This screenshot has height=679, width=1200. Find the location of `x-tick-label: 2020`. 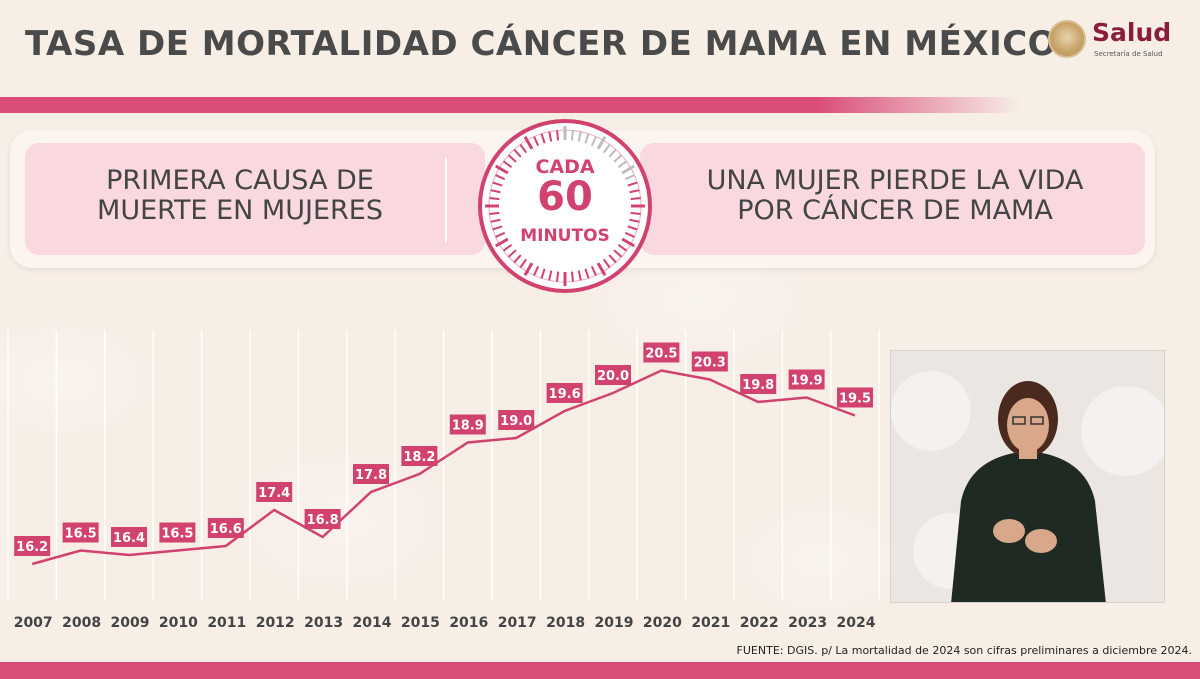

x-tick-label: 2020 is located at coordinates (662, 623).